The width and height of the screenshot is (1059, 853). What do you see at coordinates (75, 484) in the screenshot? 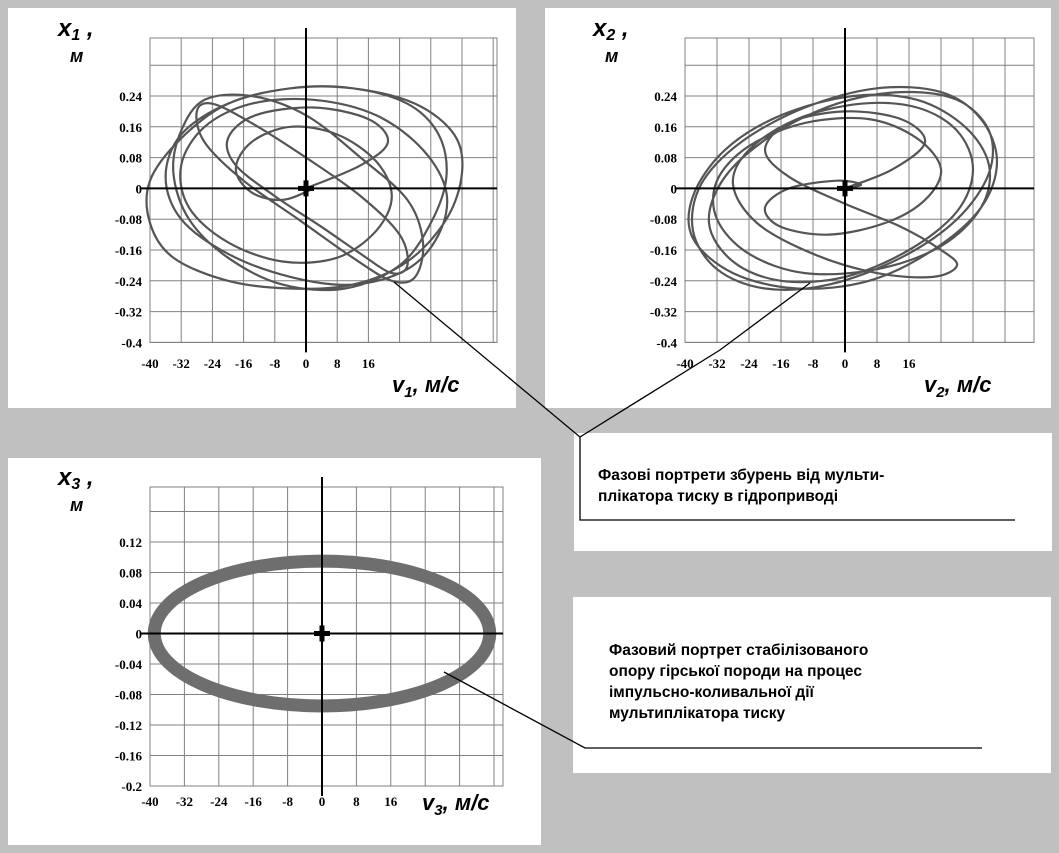
I see `y-axis-label-sub: 3` at bounding box center [75, 484].